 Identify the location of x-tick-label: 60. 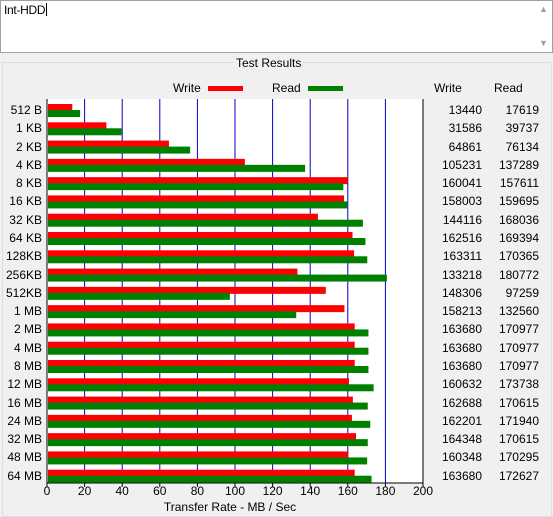
(160, 491).